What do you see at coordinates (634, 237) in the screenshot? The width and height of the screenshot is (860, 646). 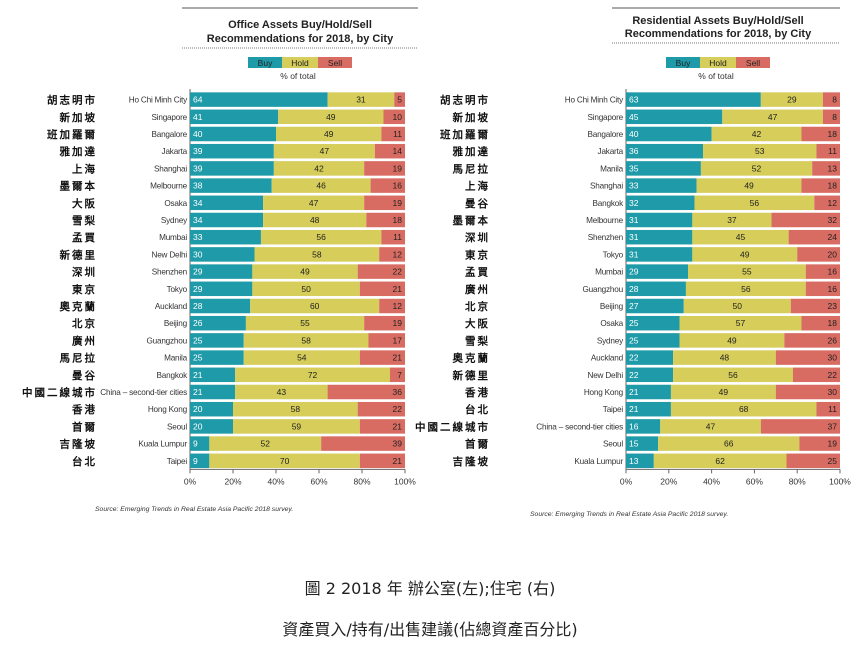 I see `data-label-buy: 31` at bounding box center [634, 237].